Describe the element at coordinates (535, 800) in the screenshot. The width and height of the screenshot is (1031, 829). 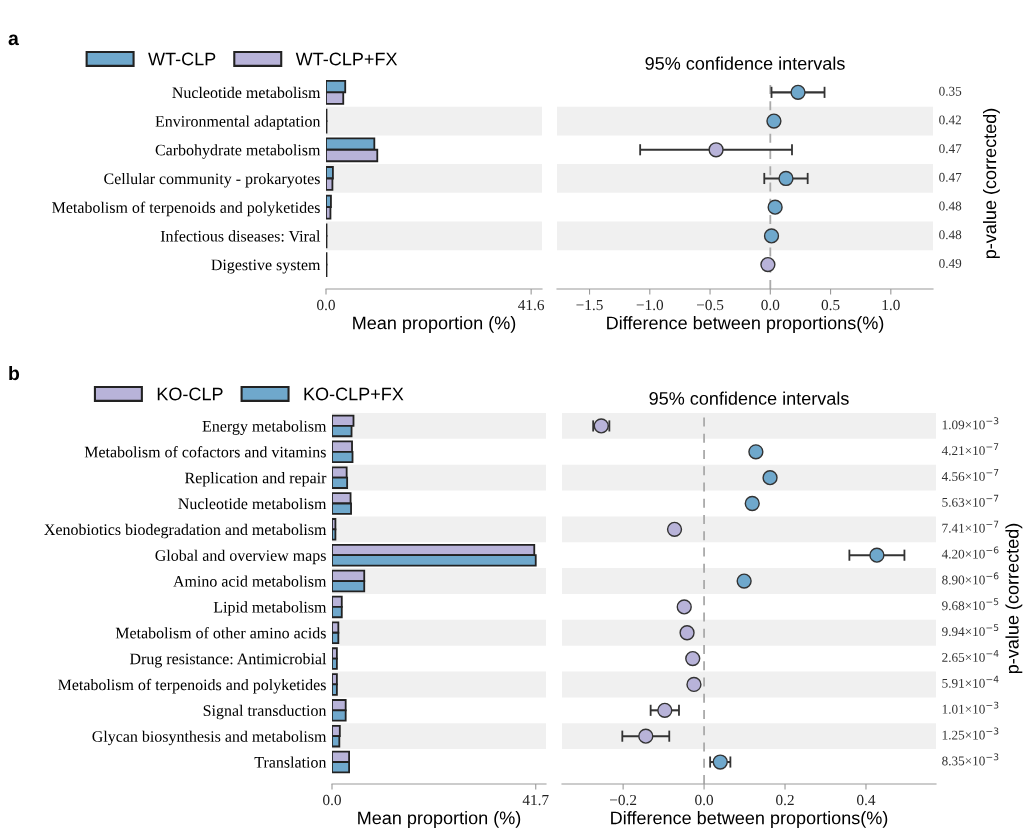
I see `x-tick-label: 41.7` at that location.